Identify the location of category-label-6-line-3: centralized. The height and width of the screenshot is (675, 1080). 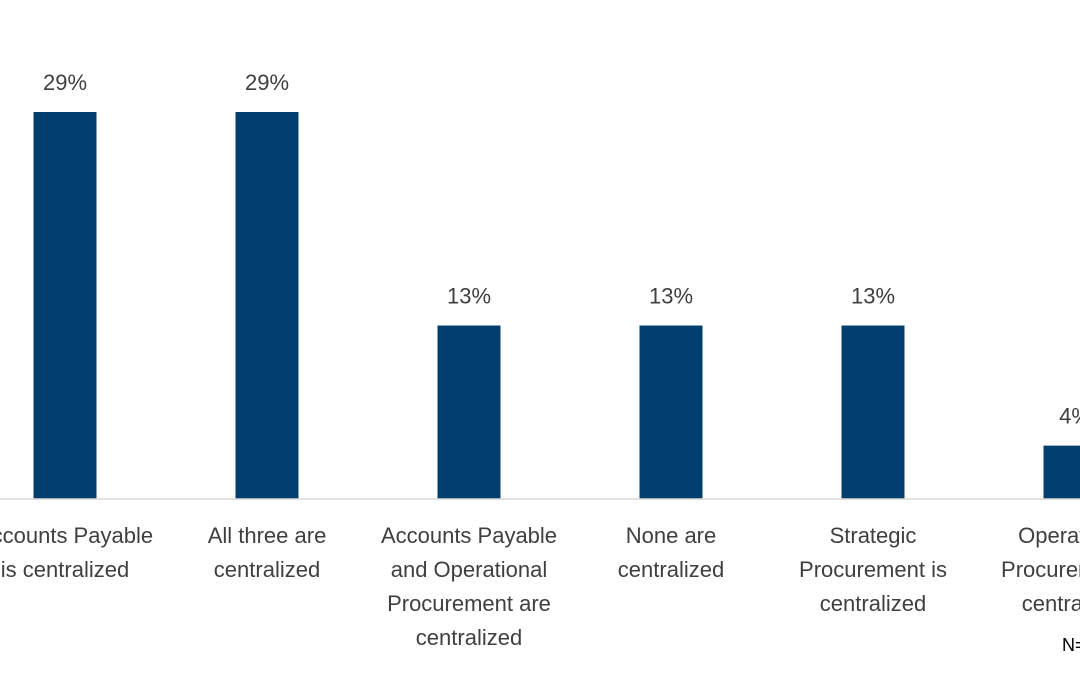
(1051, 603).